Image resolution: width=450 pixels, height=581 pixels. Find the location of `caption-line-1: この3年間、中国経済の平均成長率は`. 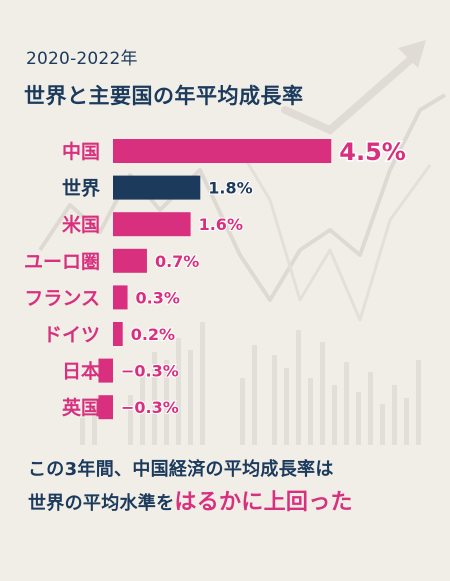

caption-line-1: この3年間、中国経済の平均成長率は is located at coordinates (181, 469).